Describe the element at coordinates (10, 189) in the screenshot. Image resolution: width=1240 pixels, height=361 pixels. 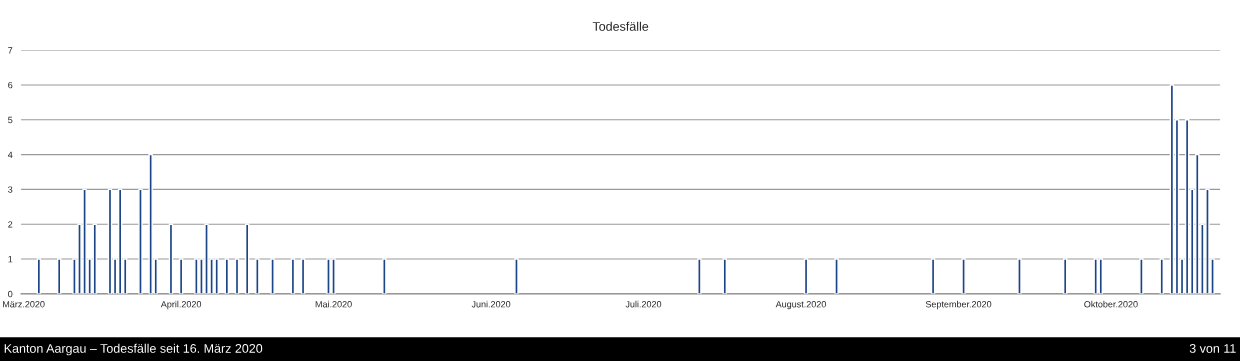
I see `y-tick-label: 3` at that location.